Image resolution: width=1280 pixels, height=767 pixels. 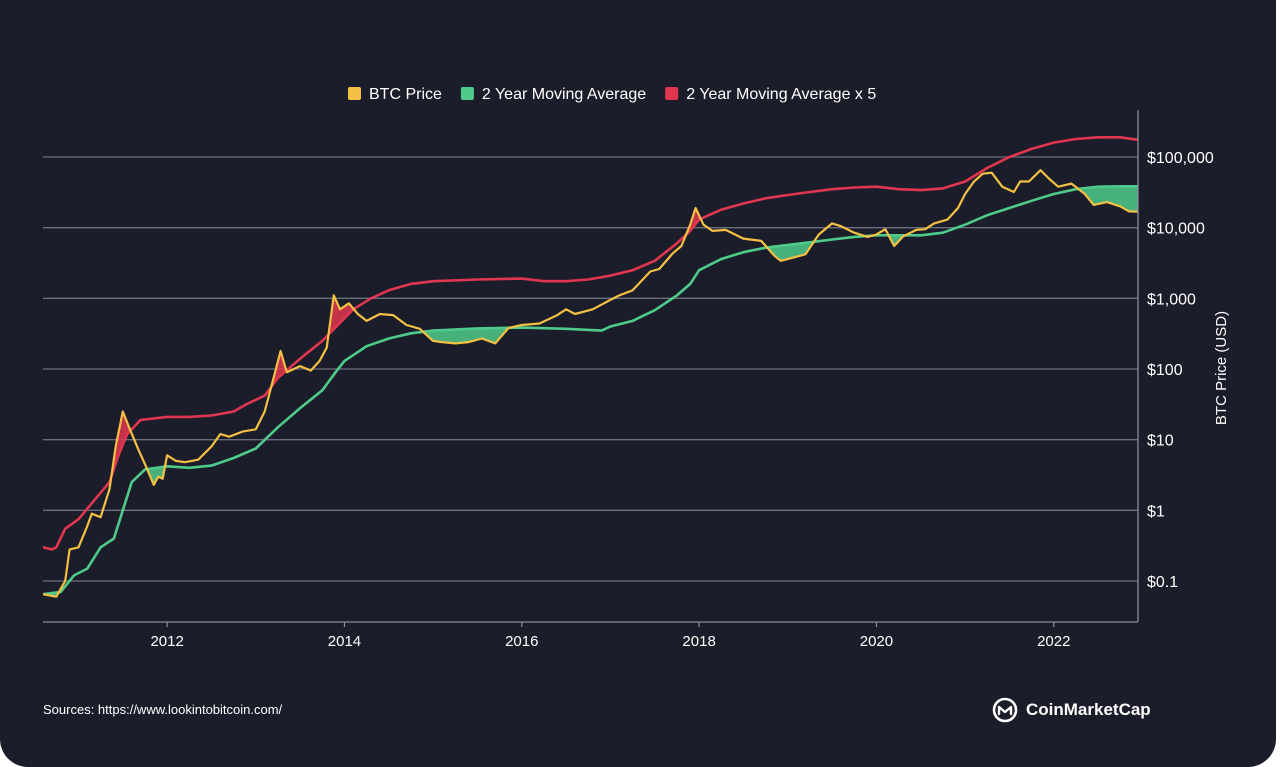 I want to click on legend-label-2-year-moving-average-x-5: 2 Year Moving Average x 5, so click(x=781, y=94).